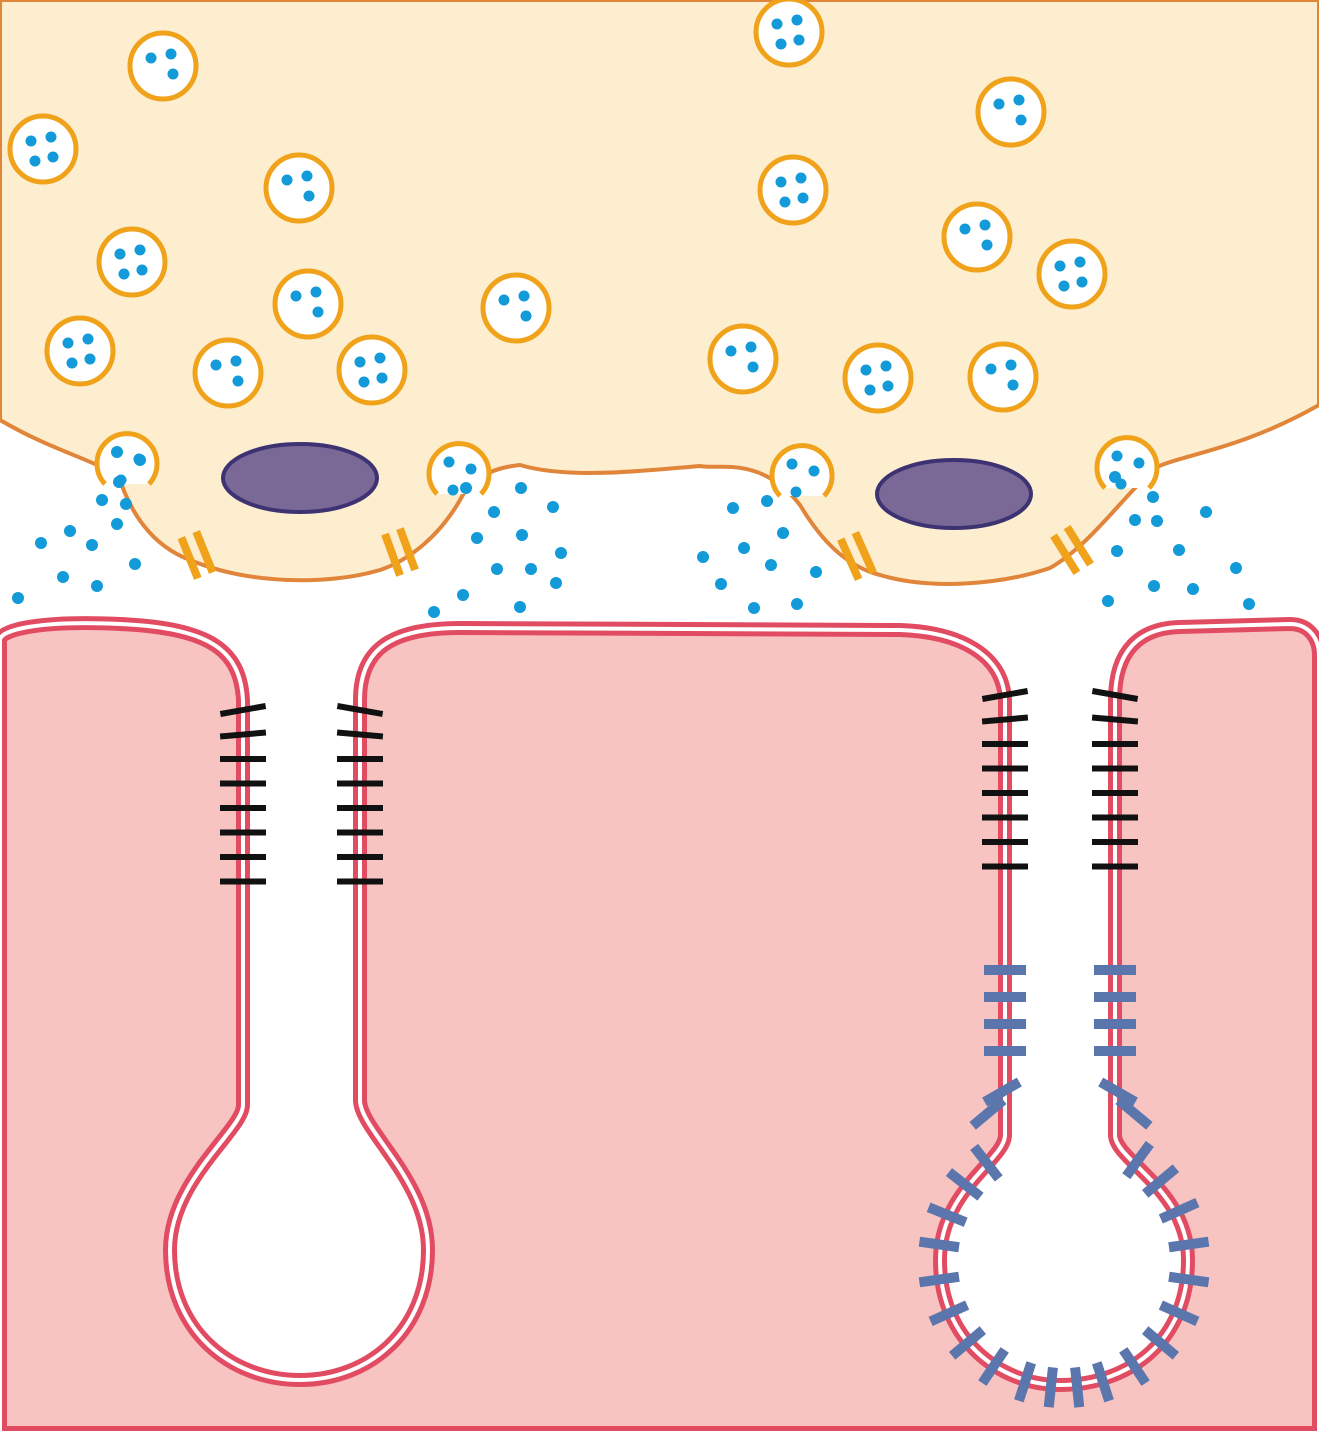 The image size is (1319, 1433). I want to click on receptor-layer-blue, so click(1064, 1186).